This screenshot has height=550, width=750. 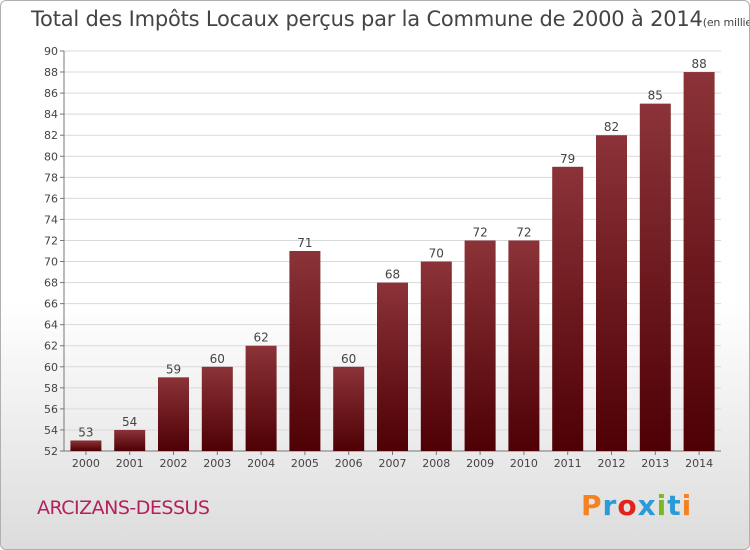 What do you see at coordinates (524, 345) in the screenshot?
I see `bar-2010` at bounding box center [524, 345].